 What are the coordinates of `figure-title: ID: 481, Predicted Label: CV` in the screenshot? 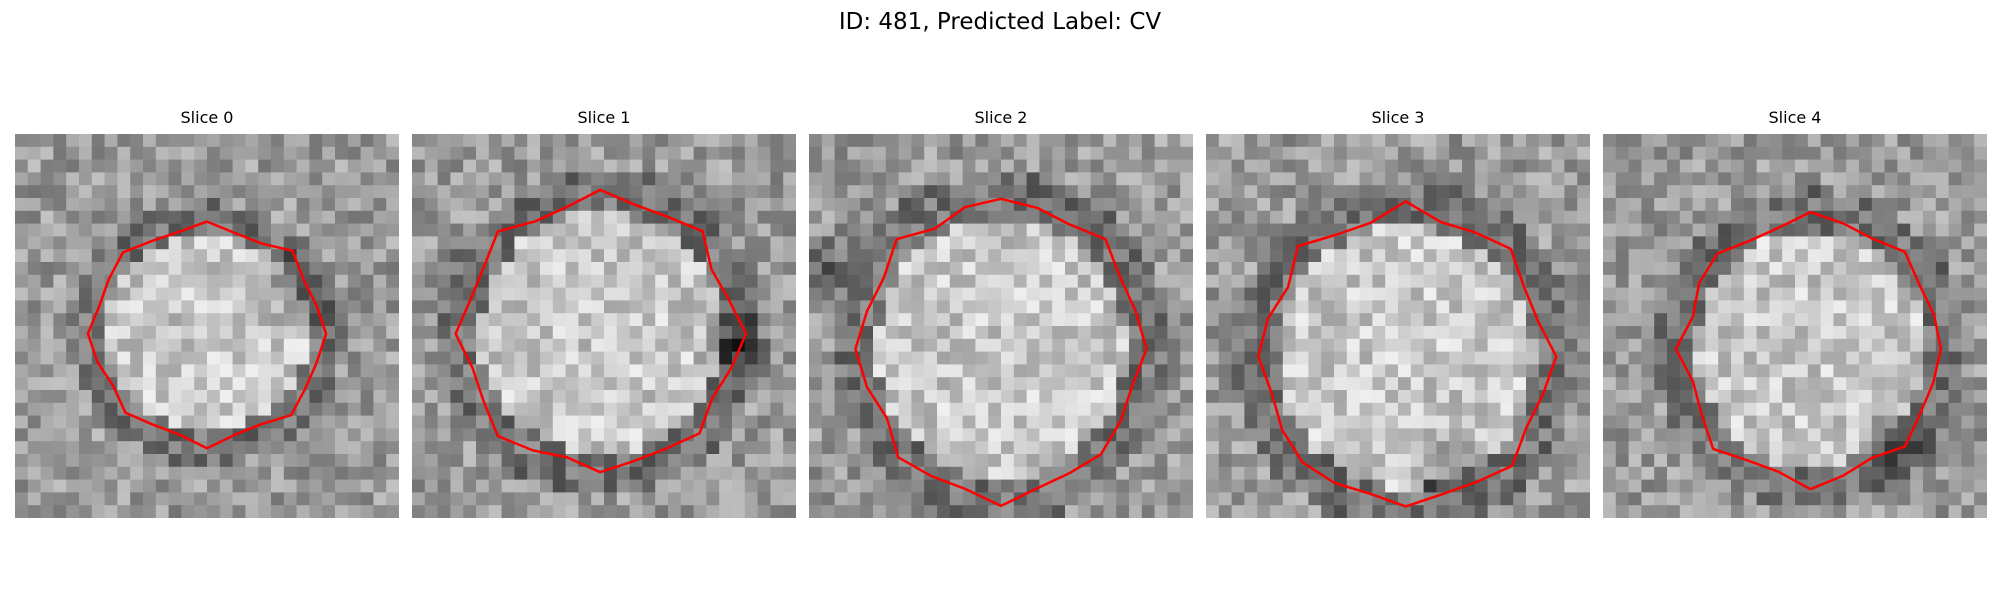 It's located at (1000, 22).